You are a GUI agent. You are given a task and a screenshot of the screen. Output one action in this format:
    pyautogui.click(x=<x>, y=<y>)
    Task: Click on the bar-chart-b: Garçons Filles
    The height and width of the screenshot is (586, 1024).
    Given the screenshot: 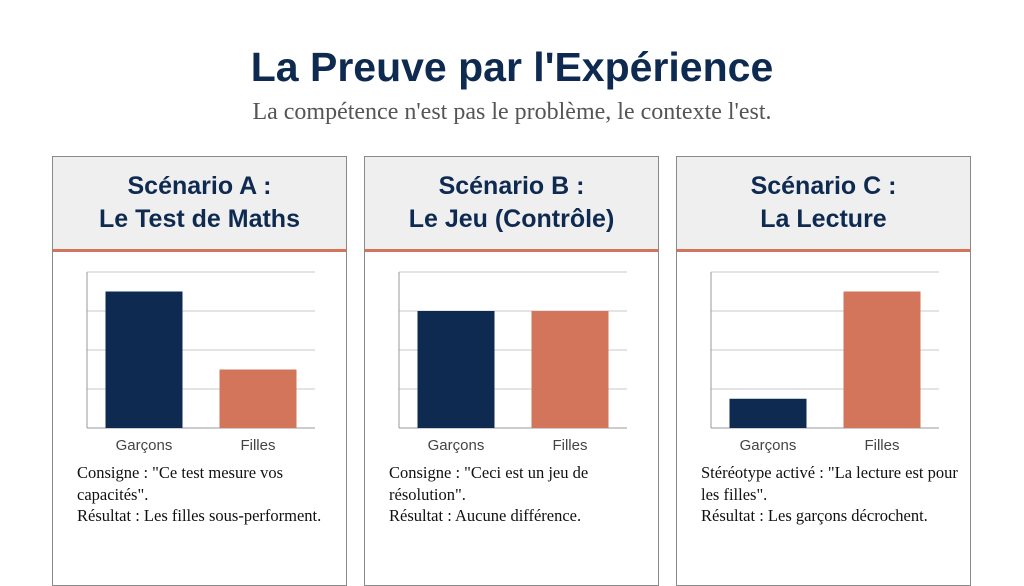 What is the action you would take?
    pyautogui.click(x=512, y=362)
    